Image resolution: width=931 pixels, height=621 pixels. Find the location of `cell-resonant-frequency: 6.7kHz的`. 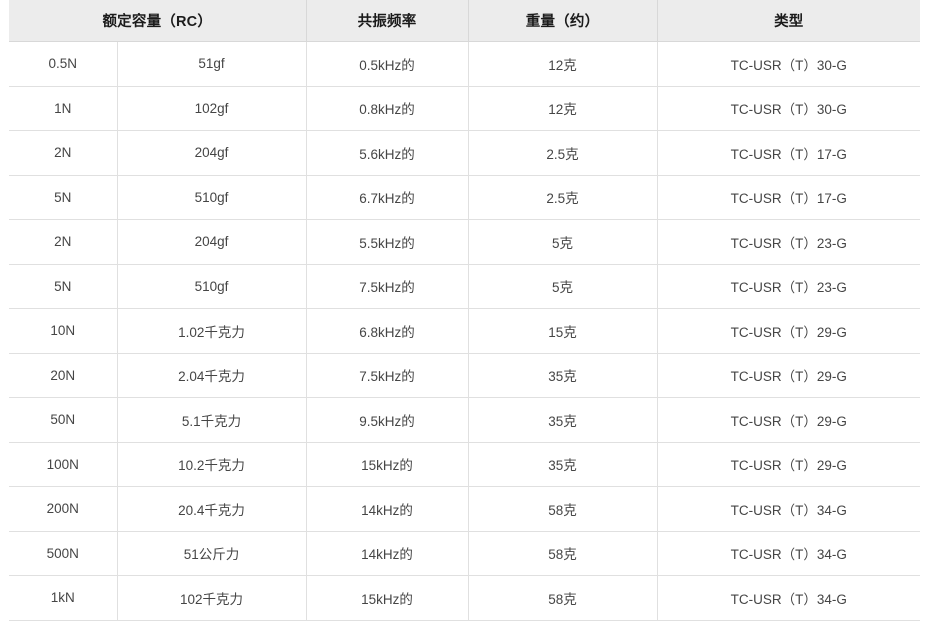

cell-resonant-frequency: 6.7kHz的 is located at coordinates (387, 197).